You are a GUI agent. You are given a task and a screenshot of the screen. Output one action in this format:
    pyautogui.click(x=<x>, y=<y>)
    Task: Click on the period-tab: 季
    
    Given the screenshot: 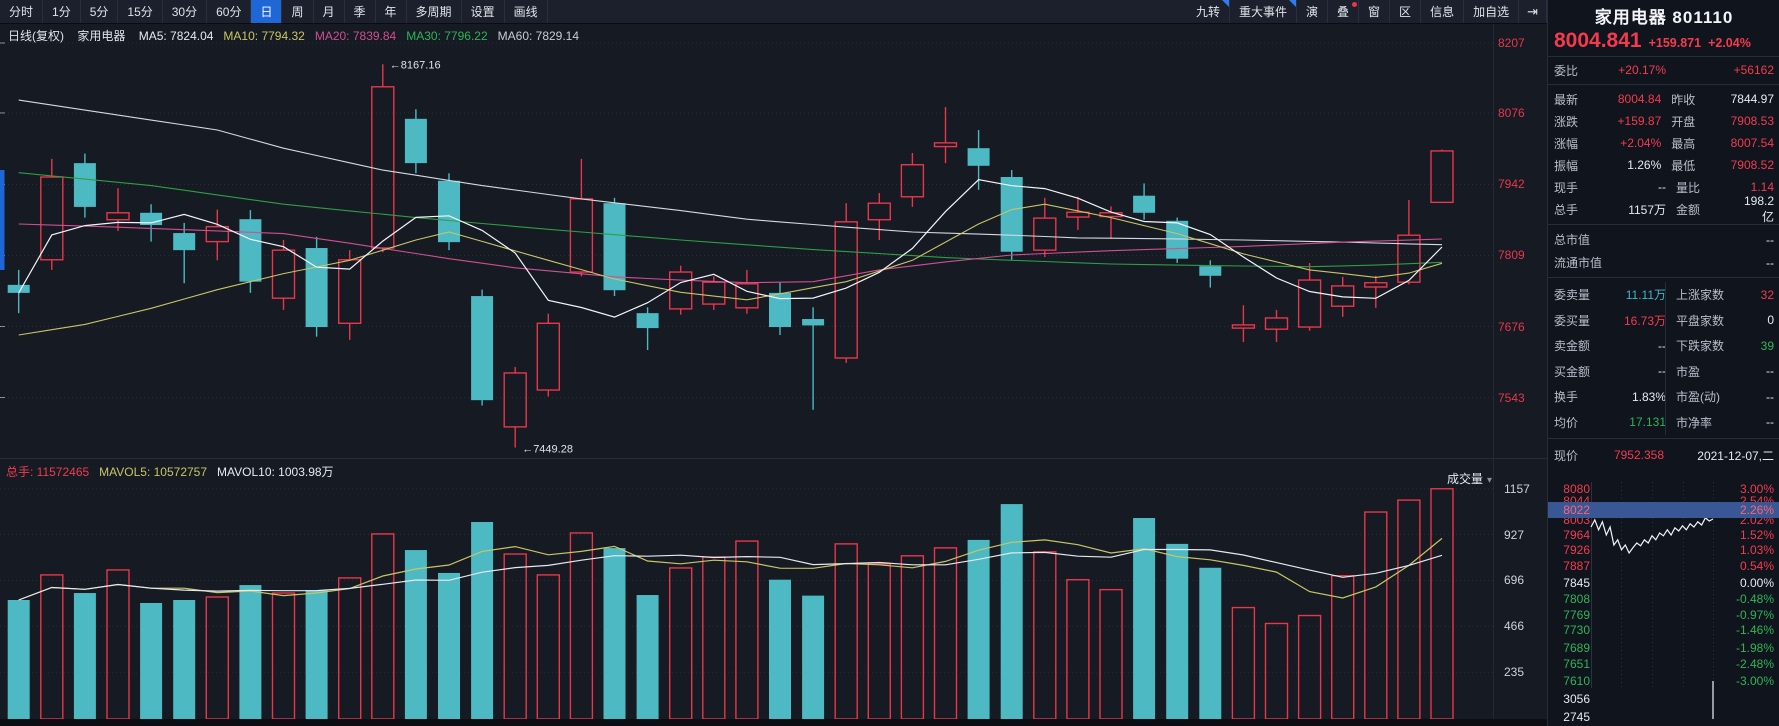 What is the action you would take?
    pyautogui.click(x=360, y=11)
    